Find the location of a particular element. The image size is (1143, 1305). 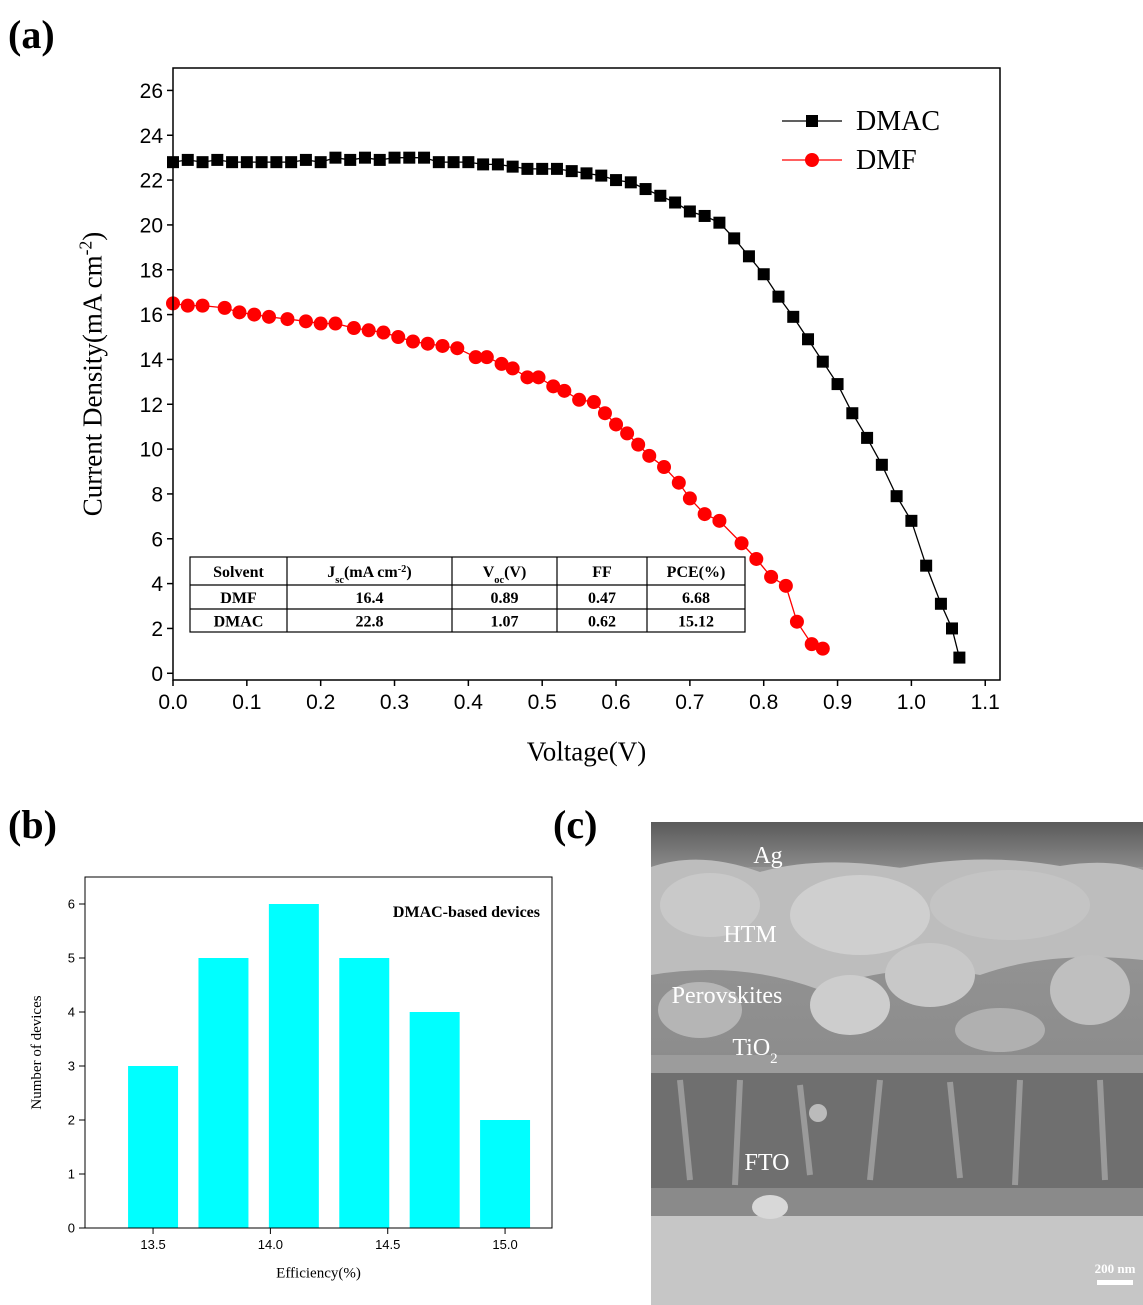

scale-bar-label: 200 nm is located at coordinates (1115, 1268).